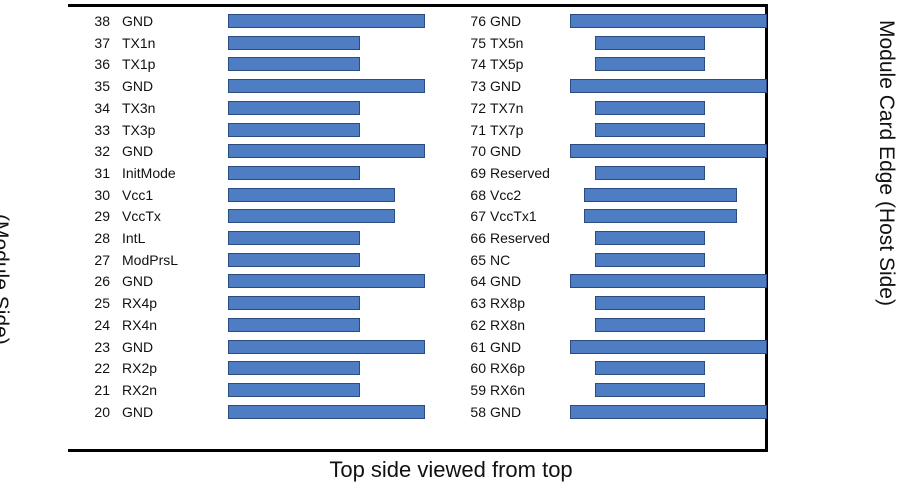 The height and width of the screenshot is (491, 902). Describe the element at coordinates (478, 42) in the screenshot. I see `pin-number: 75` at that location.